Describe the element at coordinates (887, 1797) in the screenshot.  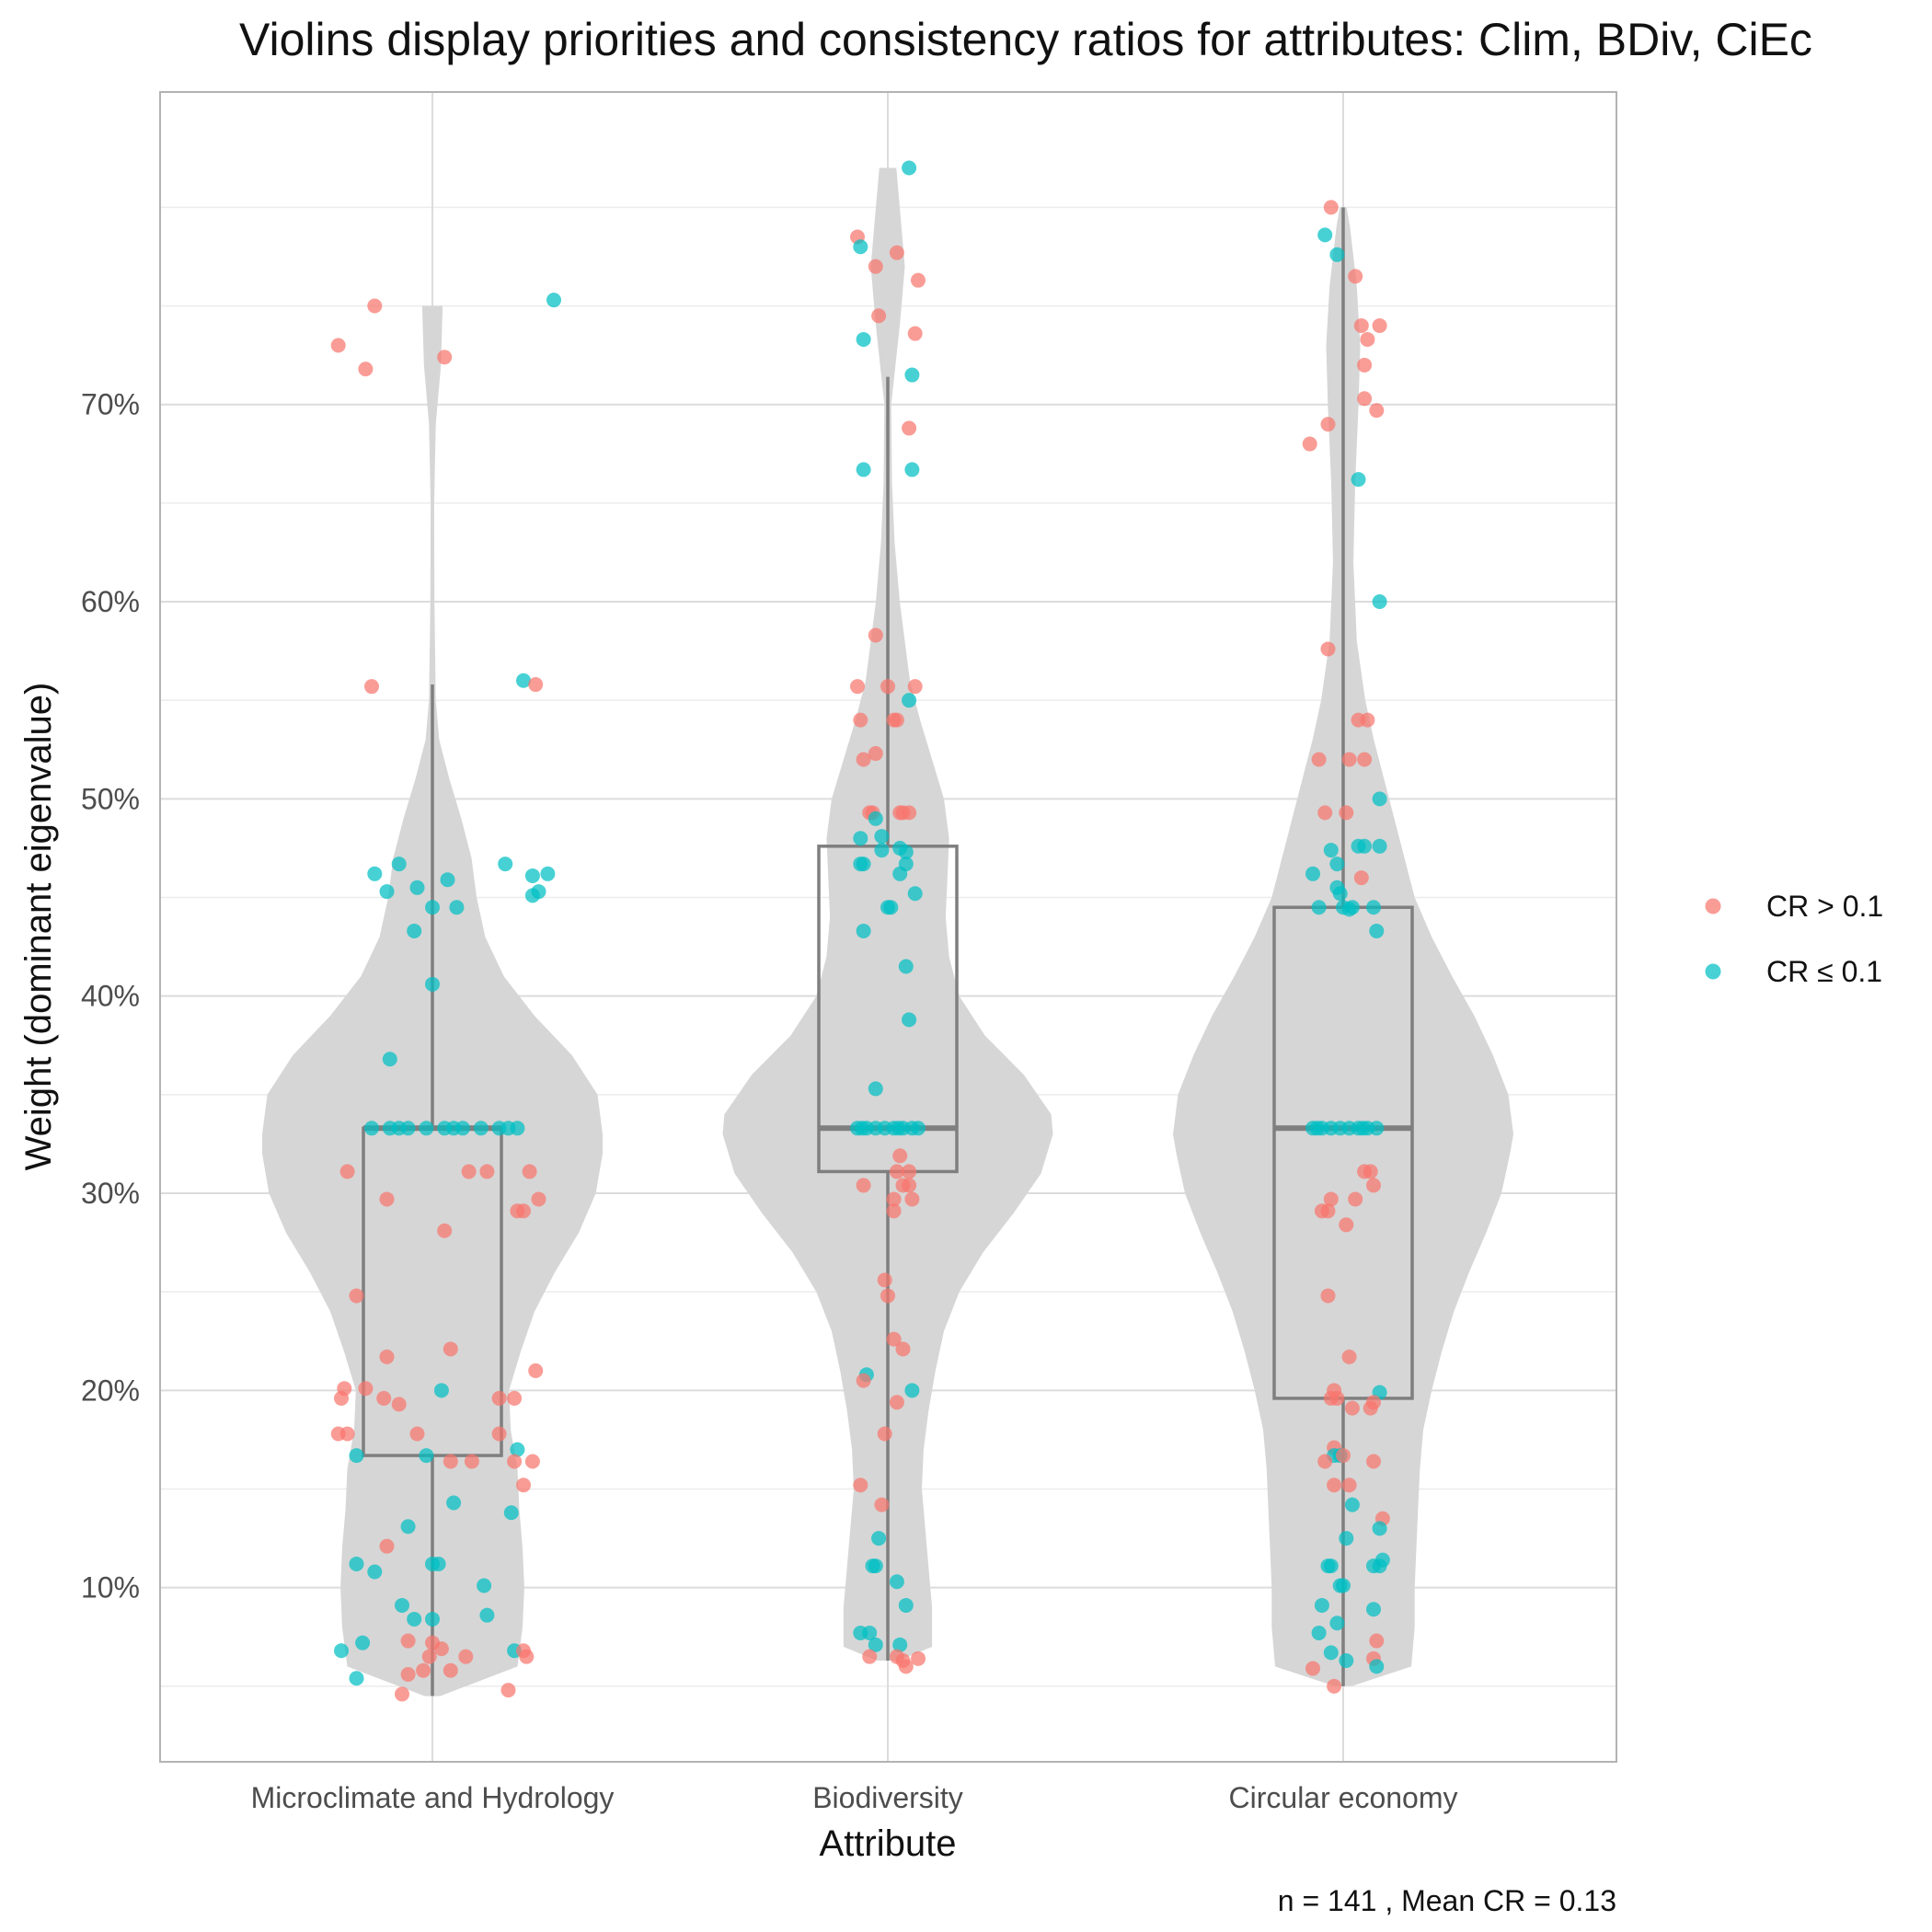
I see `x-tick-label: Biodiversity` at that location.